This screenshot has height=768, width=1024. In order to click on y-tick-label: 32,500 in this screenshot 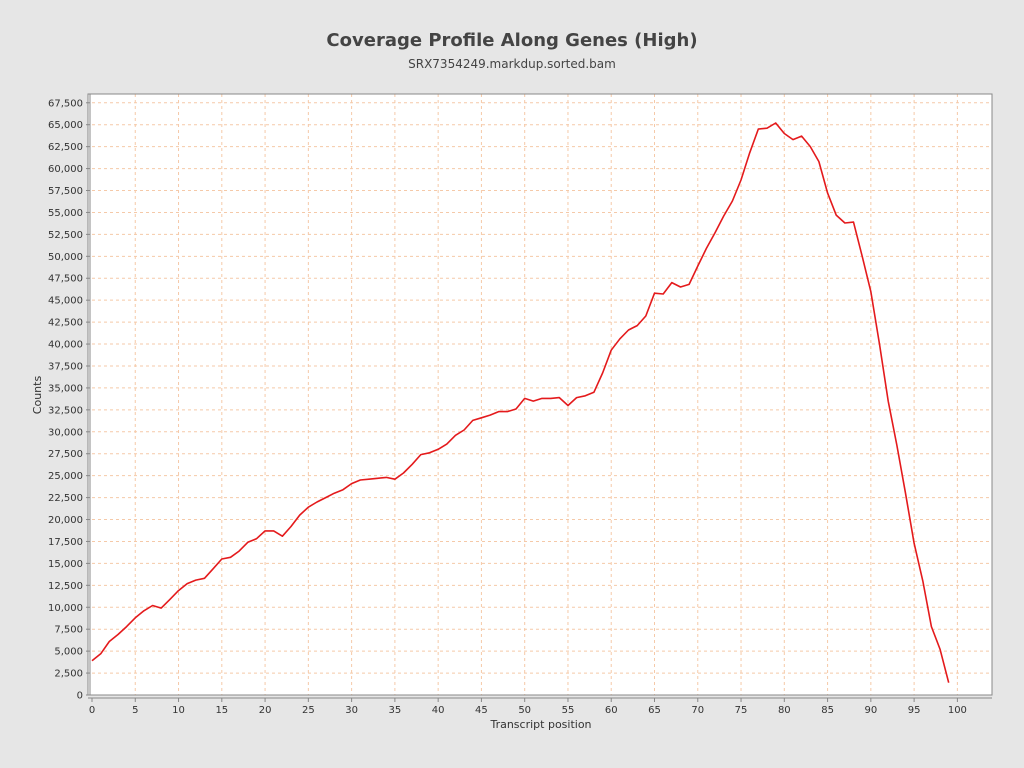, I will do `click(65, 410)`.